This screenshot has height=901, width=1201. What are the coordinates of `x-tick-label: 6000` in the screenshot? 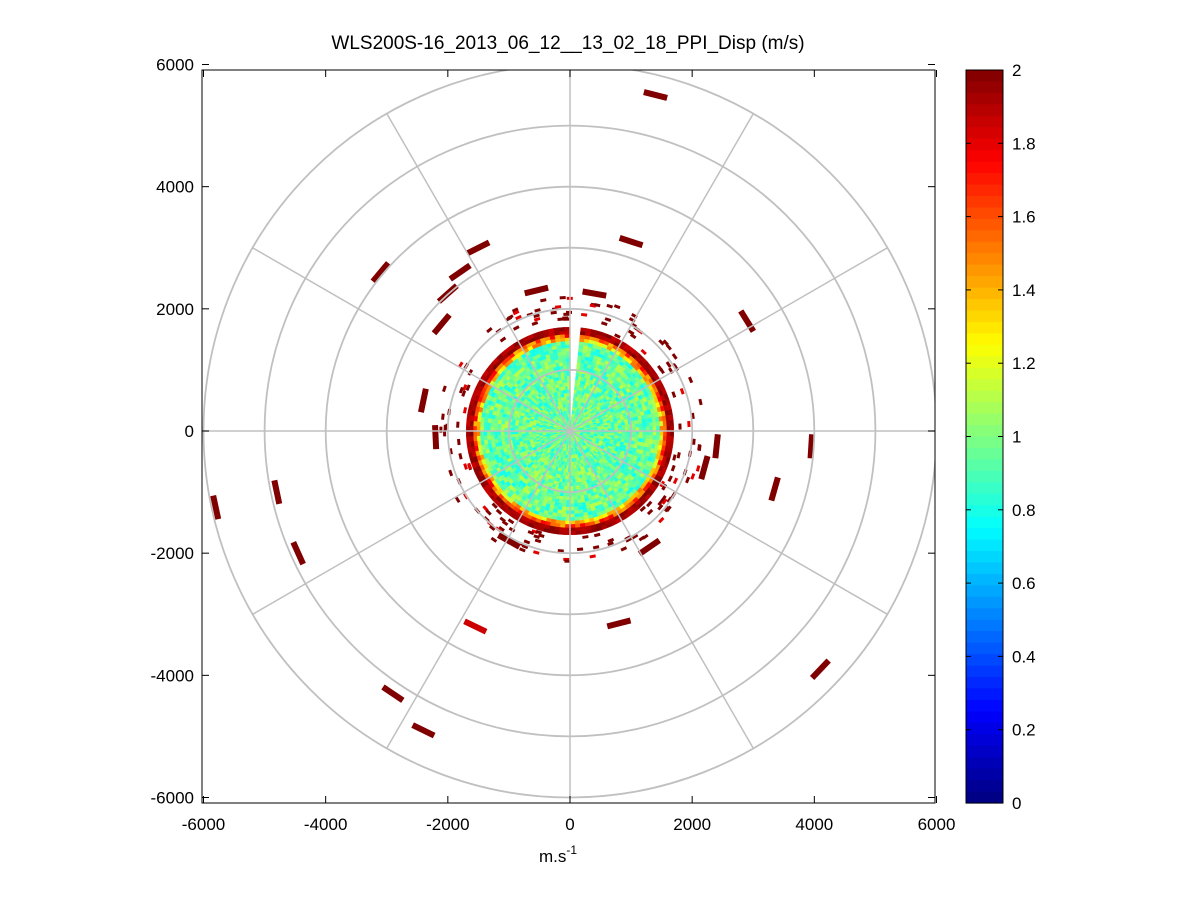 It's located at (937, 824).